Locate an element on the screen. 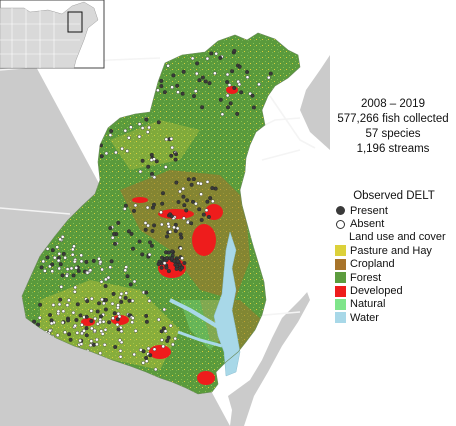  legend-class-label: Forest is located at coordinates (366, 277).